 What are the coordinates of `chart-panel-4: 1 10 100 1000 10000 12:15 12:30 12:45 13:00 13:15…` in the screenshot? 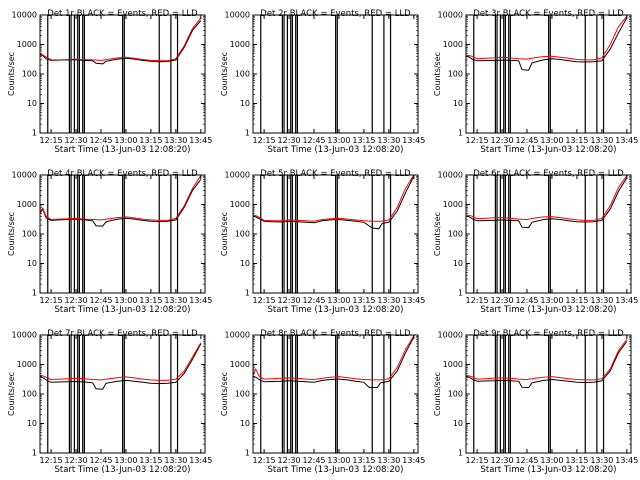 It's located at (109, 242).